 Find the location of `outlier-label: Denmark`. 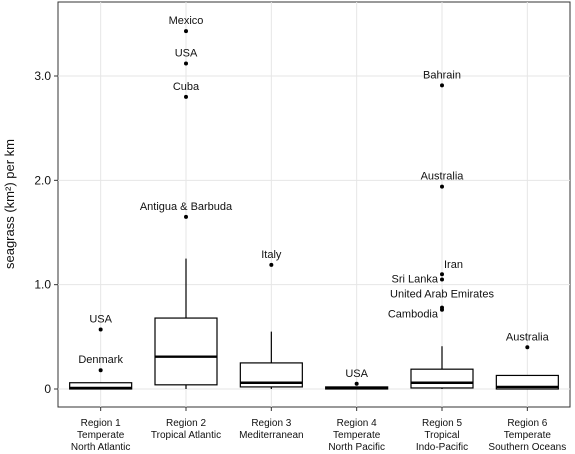

outlier-label: Denmark is located at coordinates (100, 360).